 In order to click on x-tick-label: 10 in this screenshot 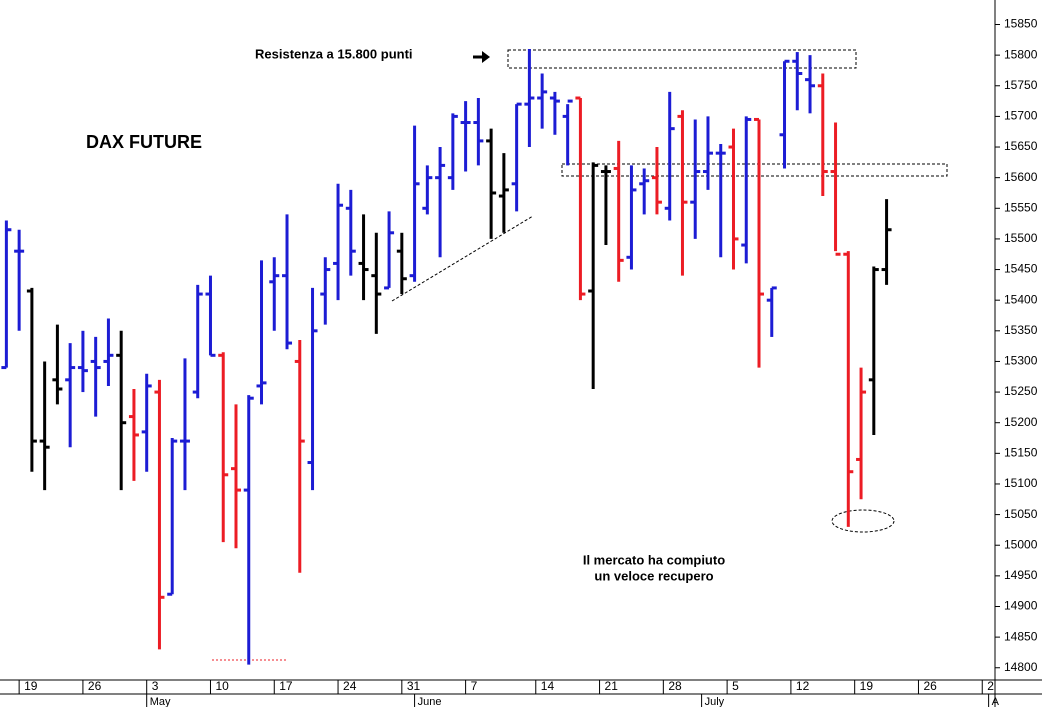, I will do `click(222, 686)`.